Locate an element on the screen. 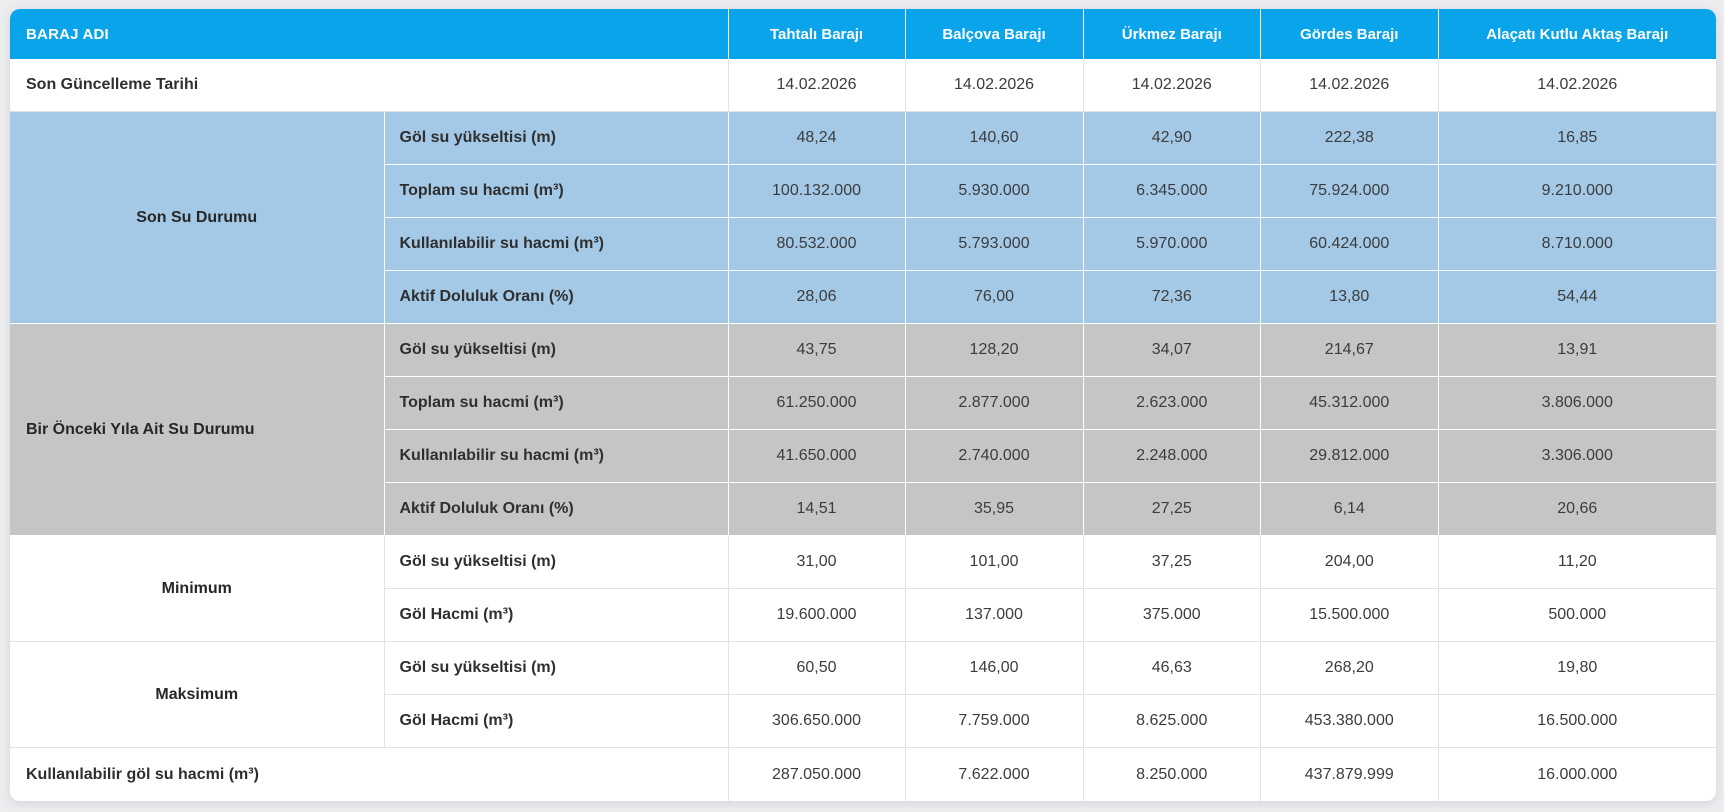  metric-value: 13,91 is located at coordinates (1577, 350).